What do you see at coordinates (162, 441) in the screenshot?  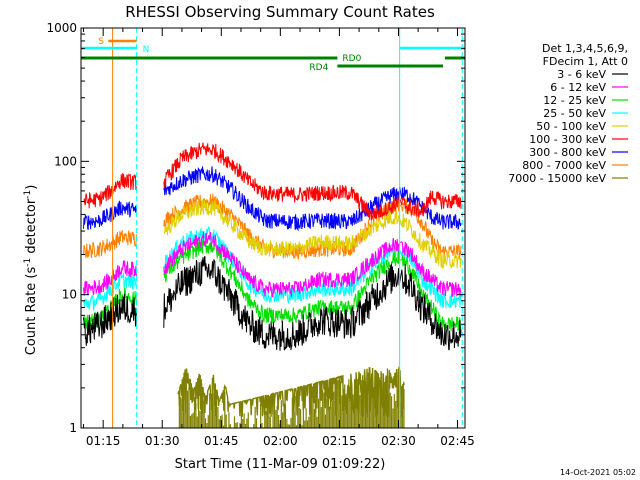 I see `x-tick-label: 01:30` at bounding box center [162, 441].